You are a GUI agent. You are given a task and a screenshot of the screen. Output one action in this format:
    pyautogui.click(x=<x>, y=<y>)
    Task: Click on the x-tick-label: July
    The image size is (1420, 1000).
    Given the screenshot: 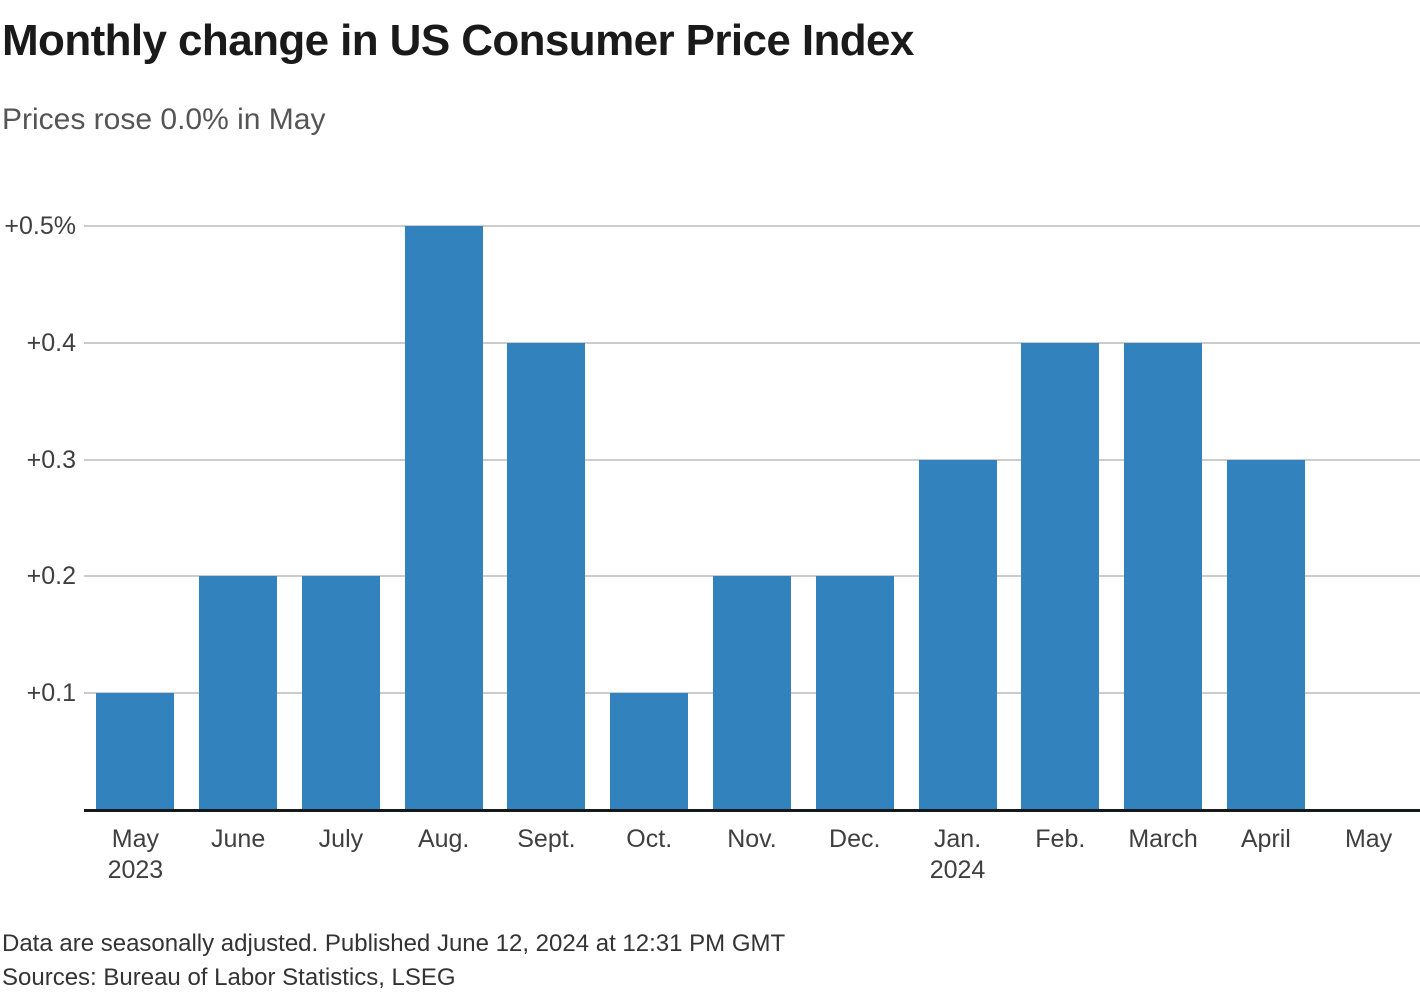 What is the action you would take?
    pyautogui.click(x=341, y=839)
    